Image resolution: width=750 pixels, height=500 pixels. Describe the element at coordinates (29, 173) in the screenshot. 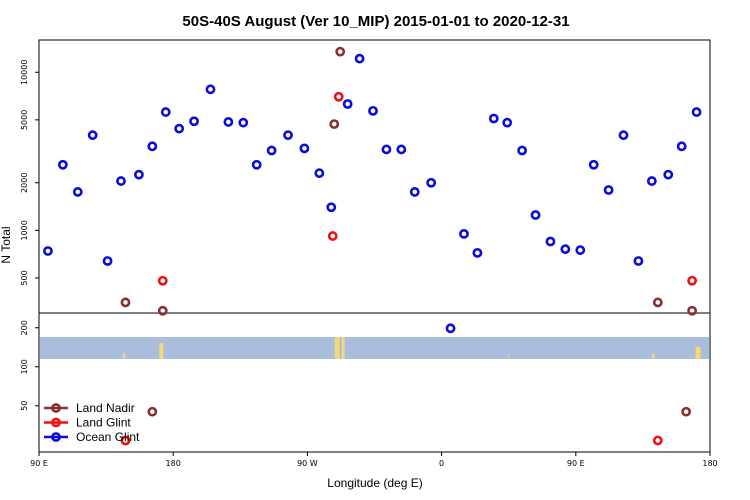

I see `top-y-axis: 500 1000 2000 5000 10000` at that location.